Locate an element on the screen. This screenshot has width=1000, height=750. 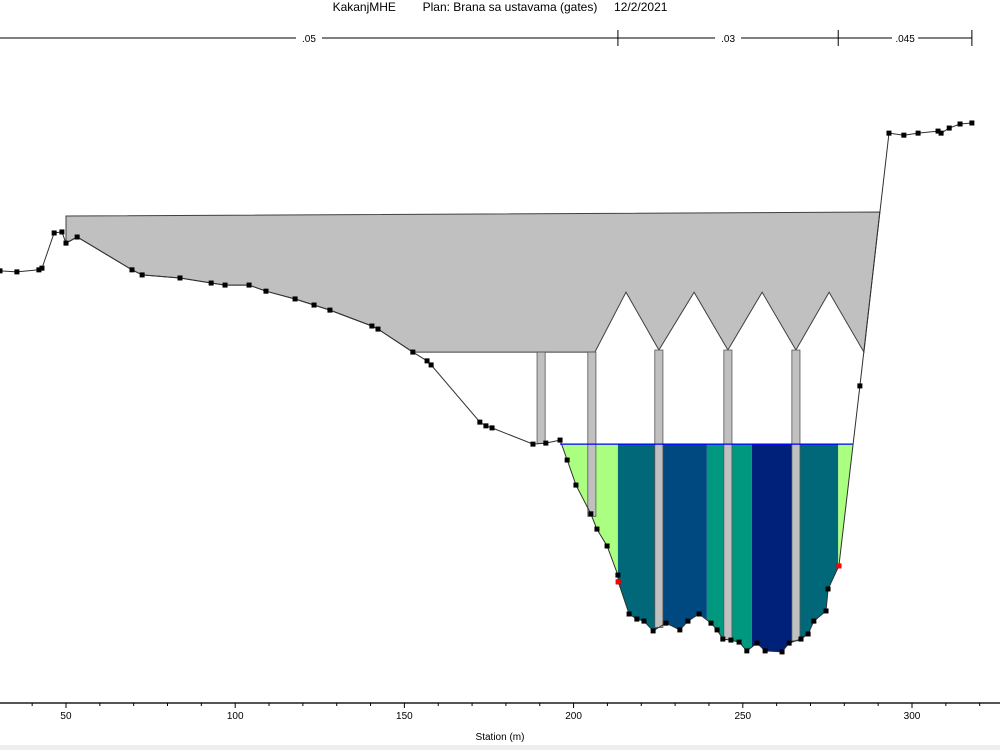
footer-strip is located at coordinates (500, 747).